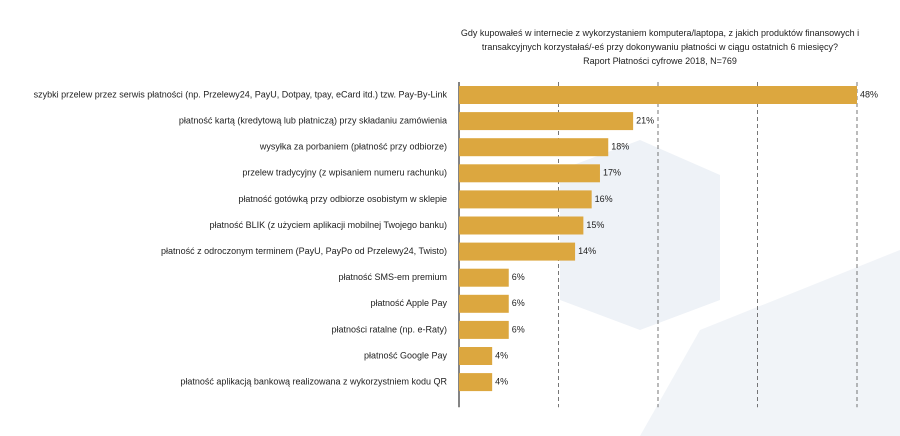 The height and width of the screenshot is (436, 900). What do you see at coordinates (612, 173) in the screenshot?
I see `value-label: 17%` at bounding box center [612, 173].